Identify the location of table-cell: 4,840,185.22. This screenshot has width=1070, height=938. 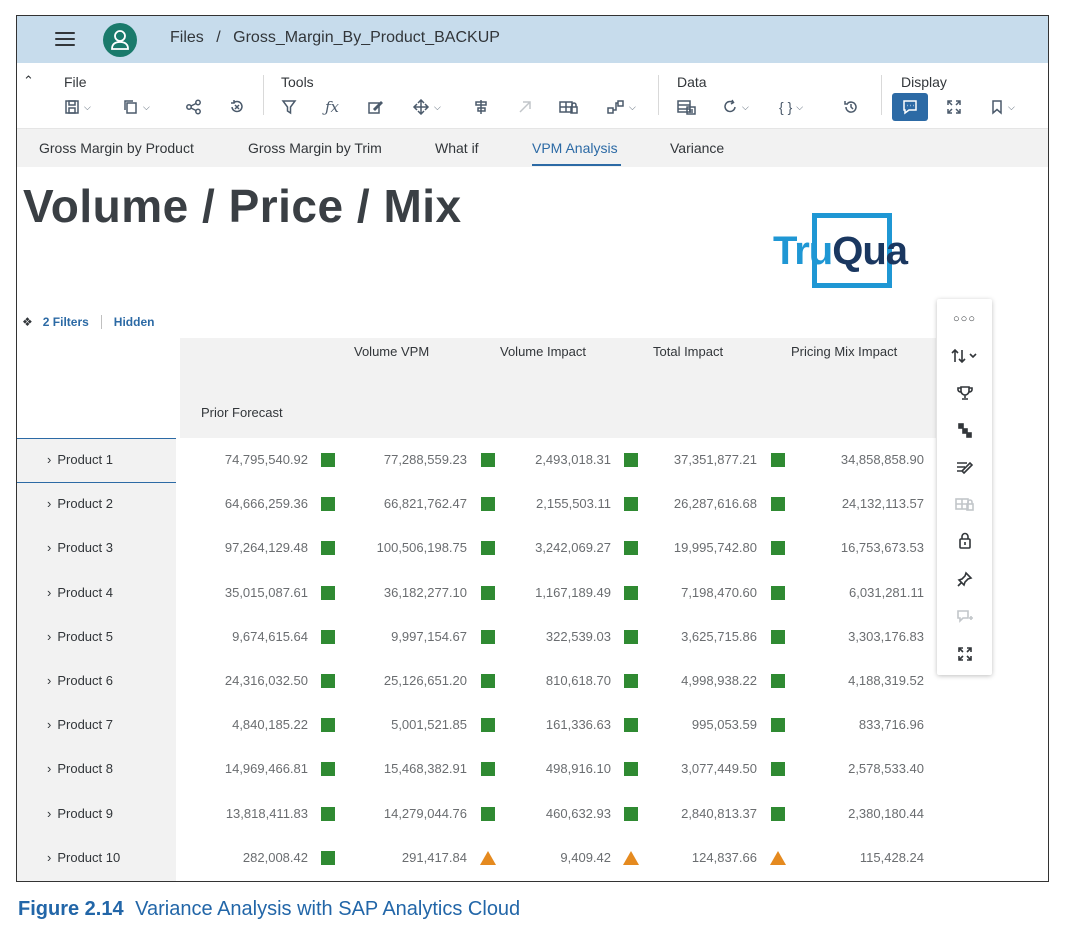
(270, 724).